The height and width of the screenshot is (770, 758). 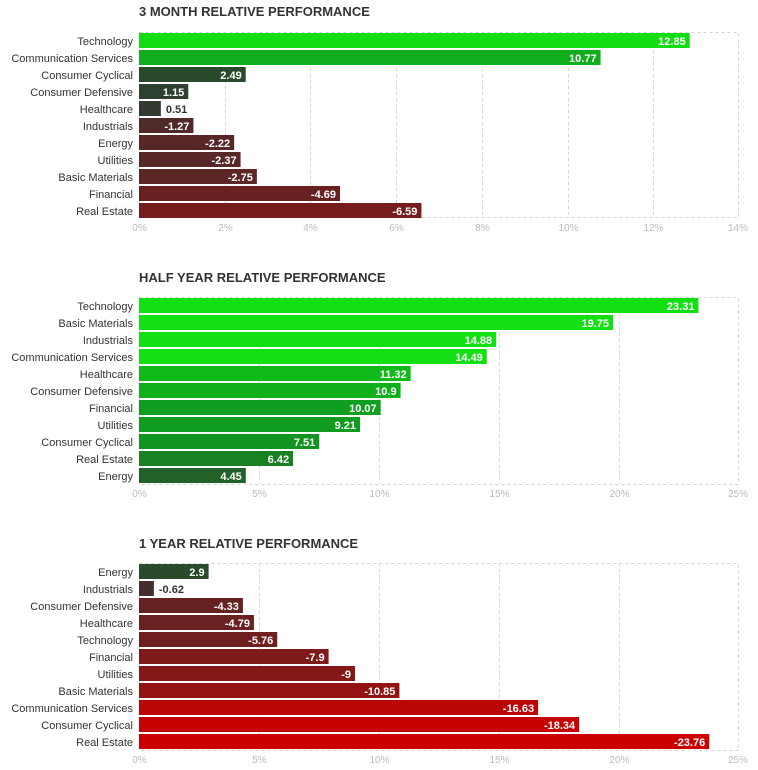 I want to click on bar-value-label: -2.22, so click(x=217, y=144).